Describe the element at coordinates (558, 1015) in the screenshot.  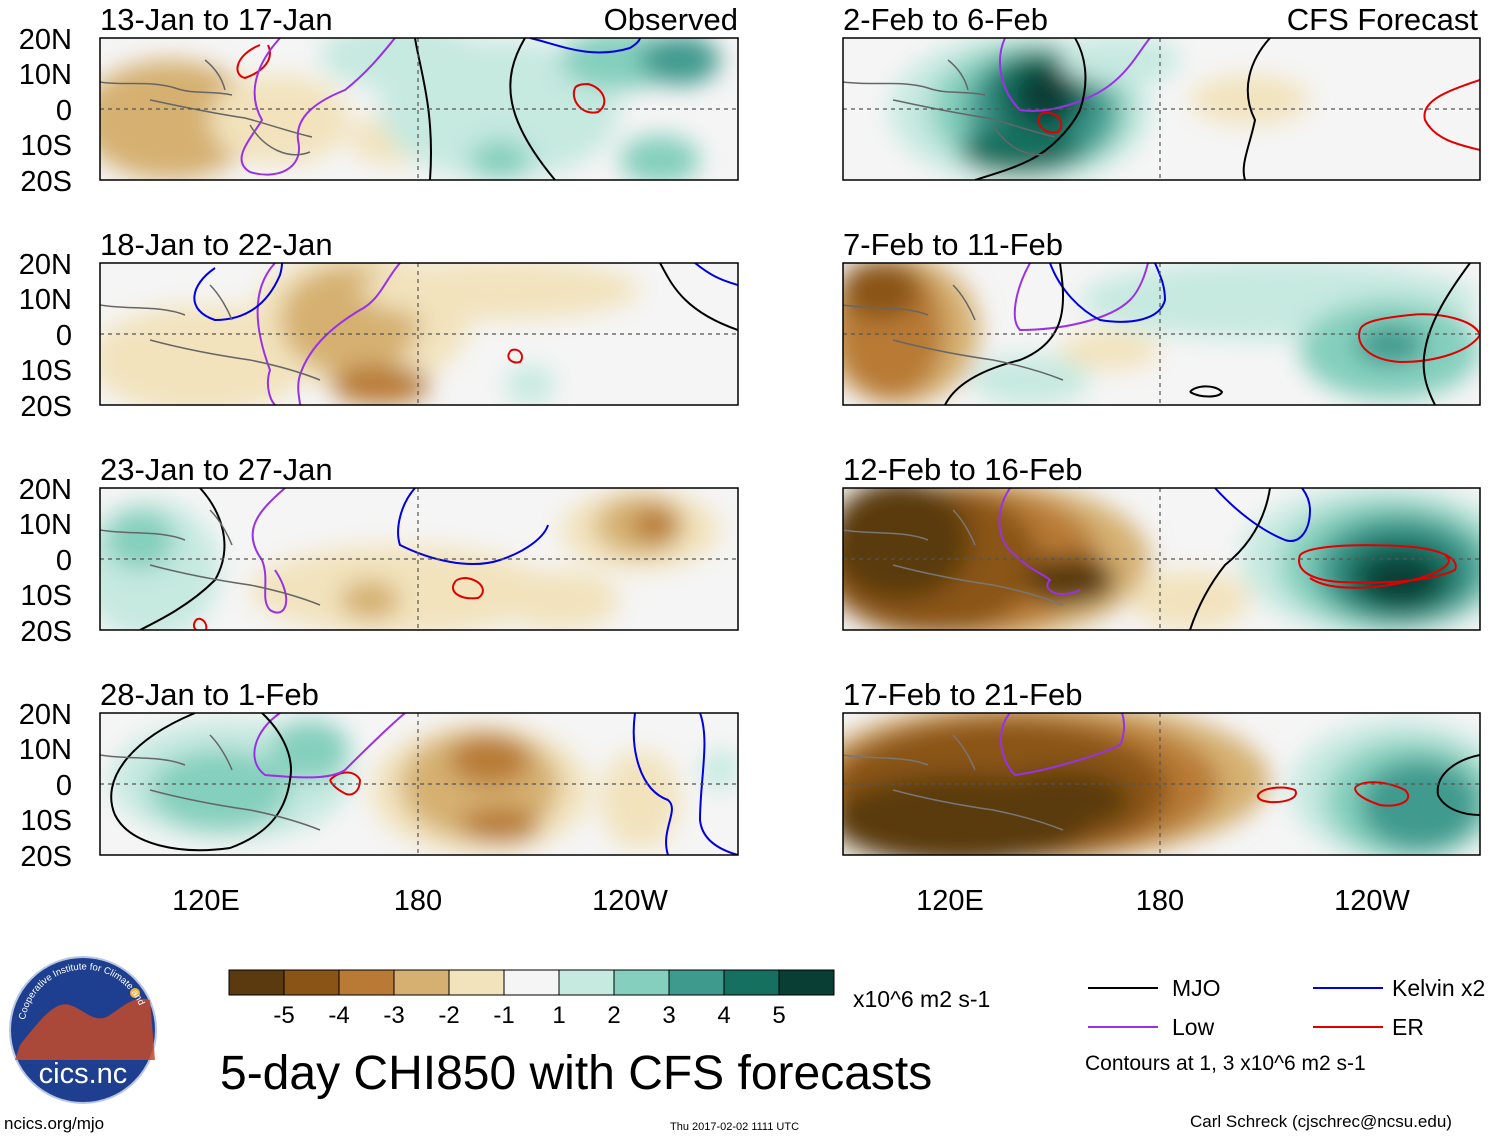
I see `colorbar-tick-label: 1` at that location.